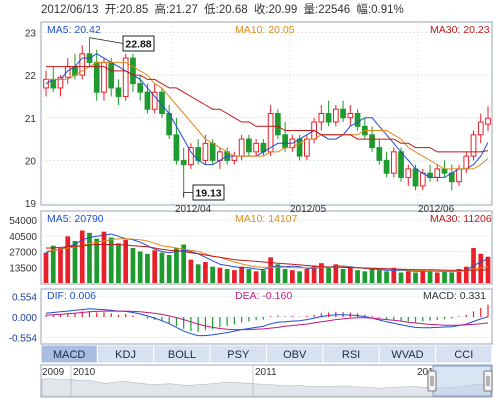  Describe the element at coordinates (31, 34) in the screenshot. I see `price-tick-label: 23` at that location.